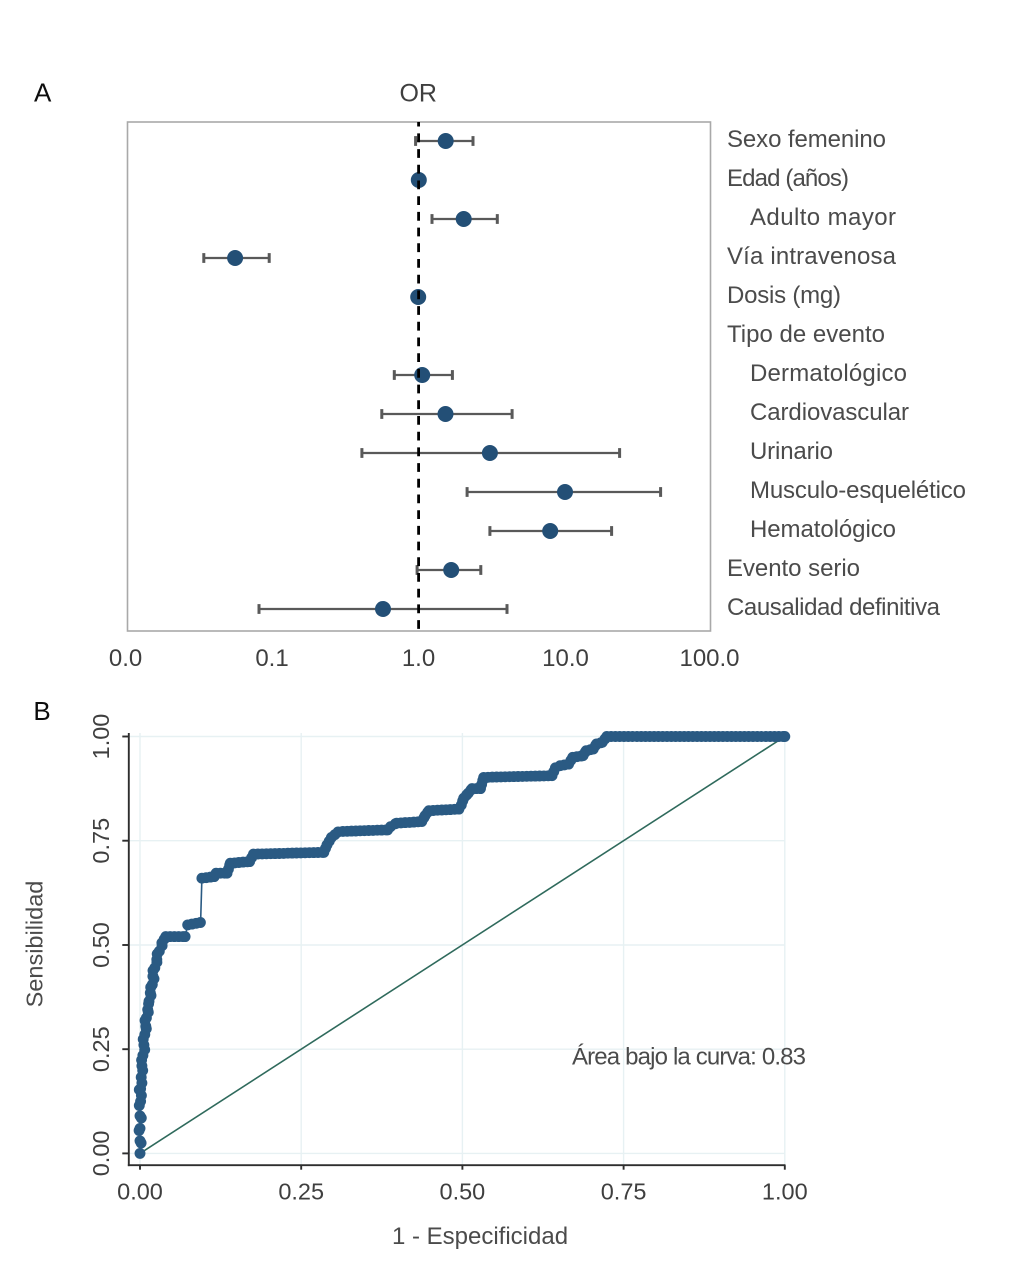 Image resolution: width=1025 pixels, height=1265 pixels. I want to click on svg-text: Vía intravenosa, so click(812, 256).